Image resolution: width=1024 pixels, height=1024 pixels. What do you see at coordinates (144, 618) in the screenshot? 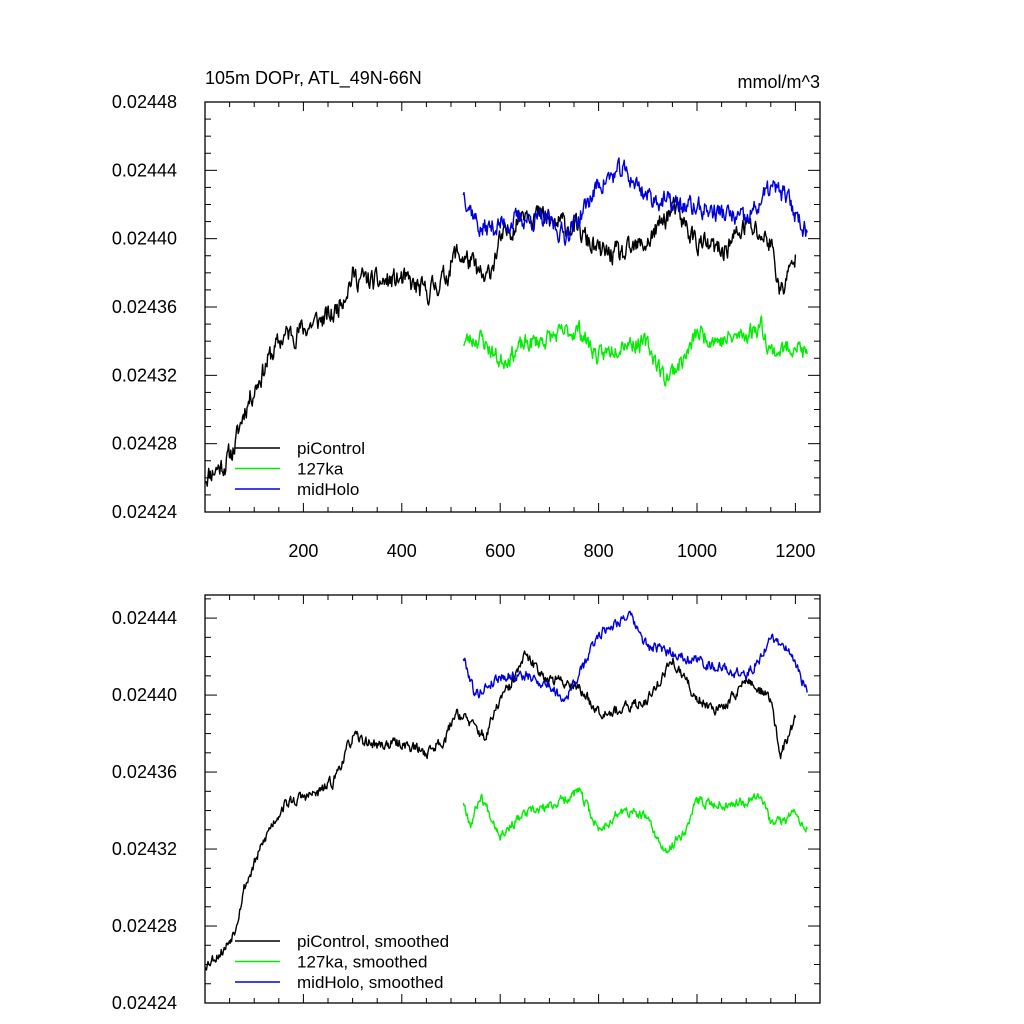
I see `bottom-y-tick-label: 0.02444` at bounding box center [144, 618].